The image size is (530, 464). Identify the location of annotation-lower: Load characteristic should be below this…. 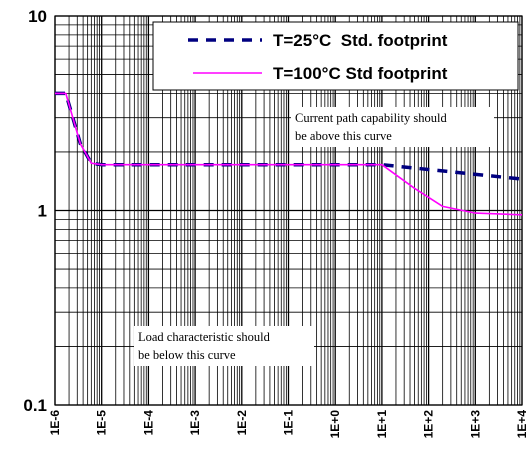
(224, 346).